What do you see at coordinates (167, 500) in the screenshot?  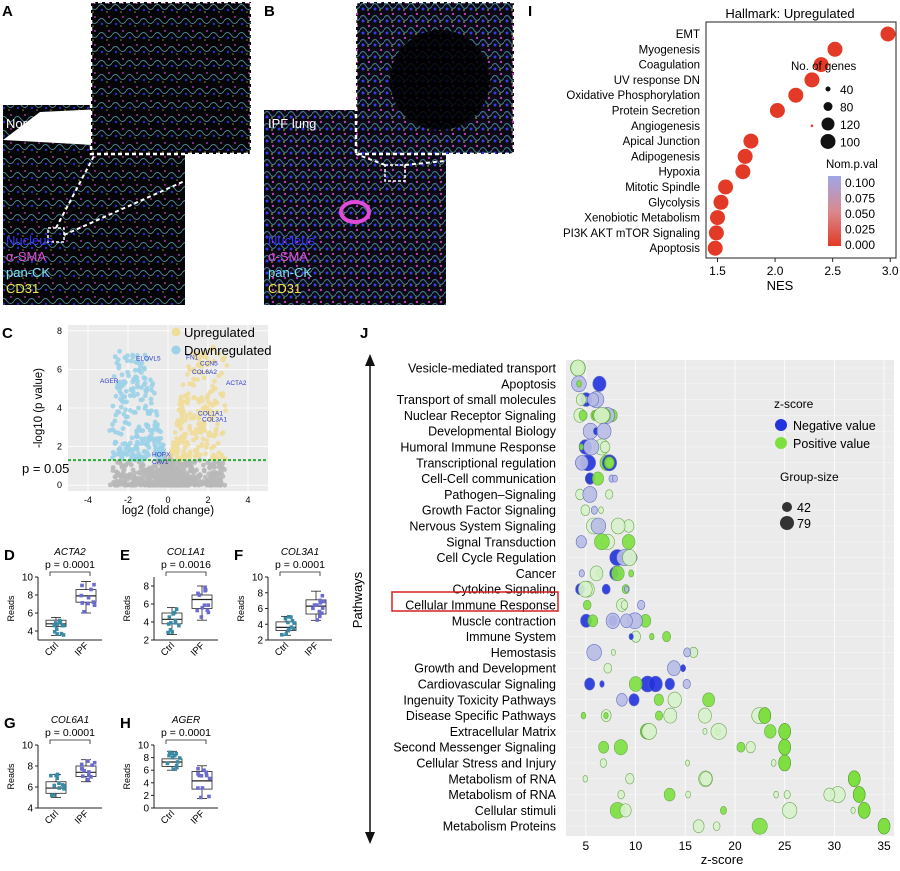 I see `volcano-x-tick: 0` at bounding box center [167, 500].